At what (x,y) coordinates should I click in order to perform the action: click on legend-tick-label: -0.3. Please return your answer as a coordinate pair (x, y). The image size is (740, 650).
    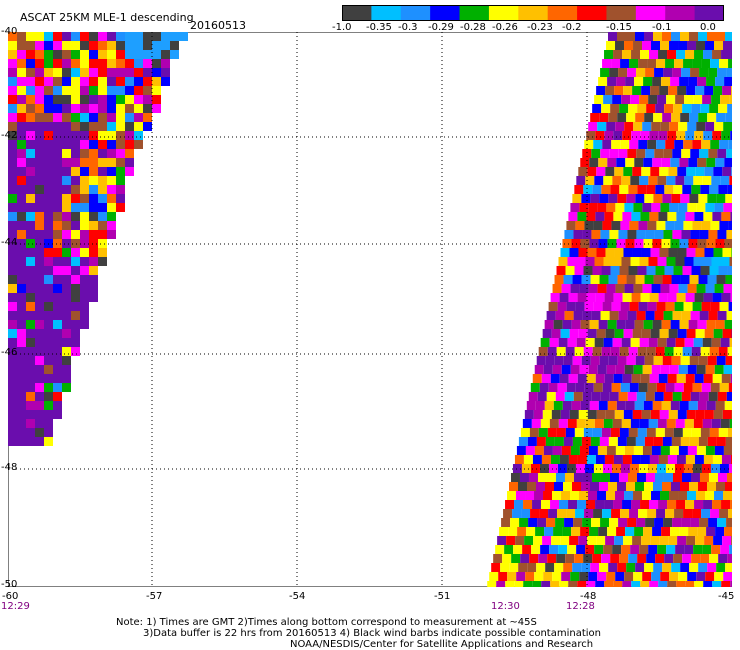
    Looking at the image, I should click on (408, 27).